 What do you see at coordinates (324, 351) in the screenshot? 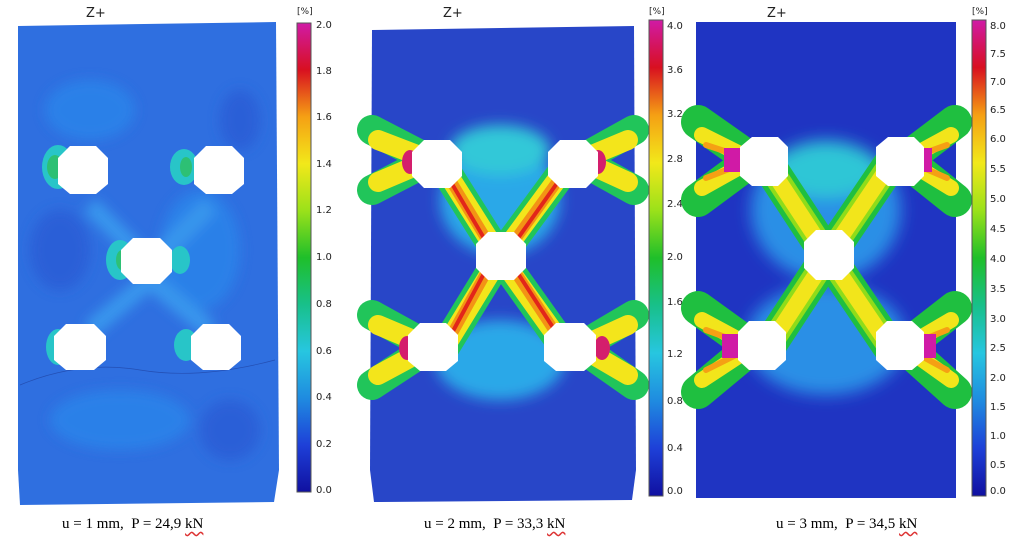
I see `colorbar-tick: 0.6` at bounding box center [324, 351].